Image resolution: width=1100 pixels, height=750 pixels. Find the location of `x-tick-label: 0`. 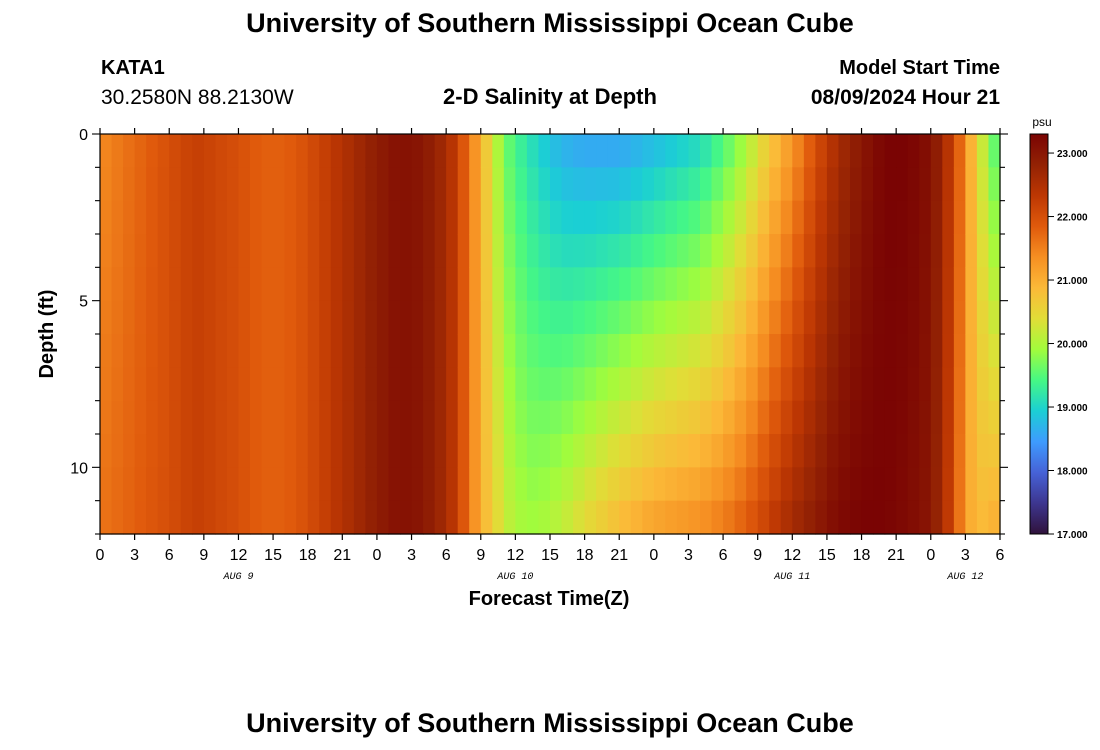

x-tick-label: 0 is located at coordinates (653, 555).